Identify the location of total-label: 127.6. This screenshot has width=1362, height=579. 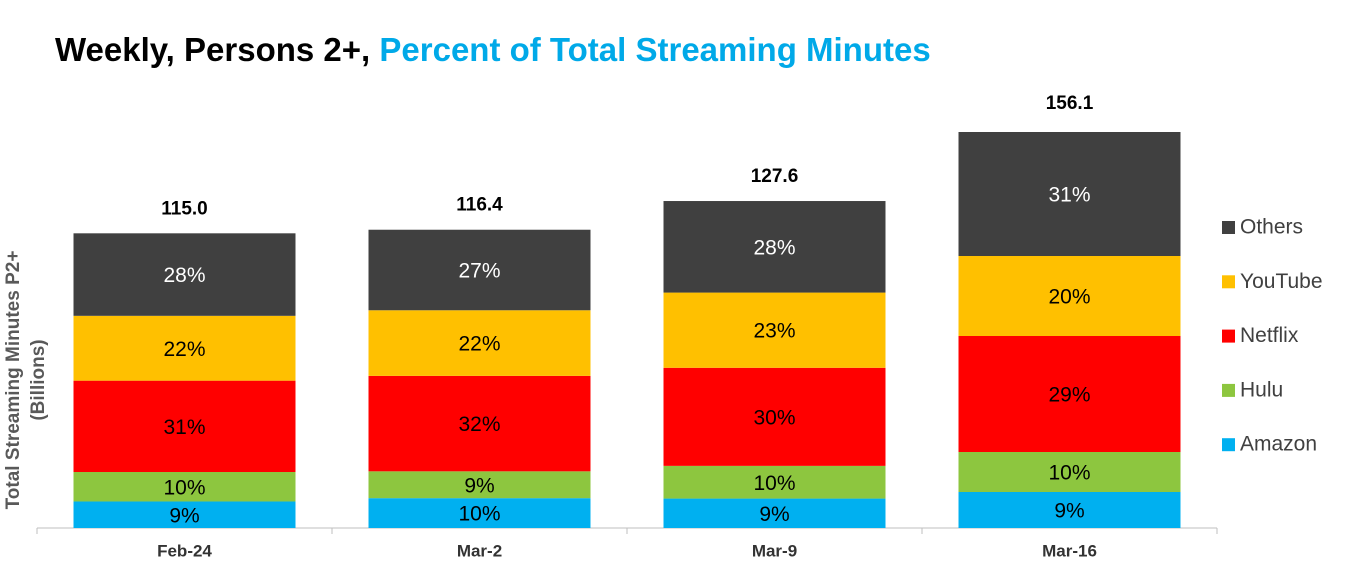
(775, 176).